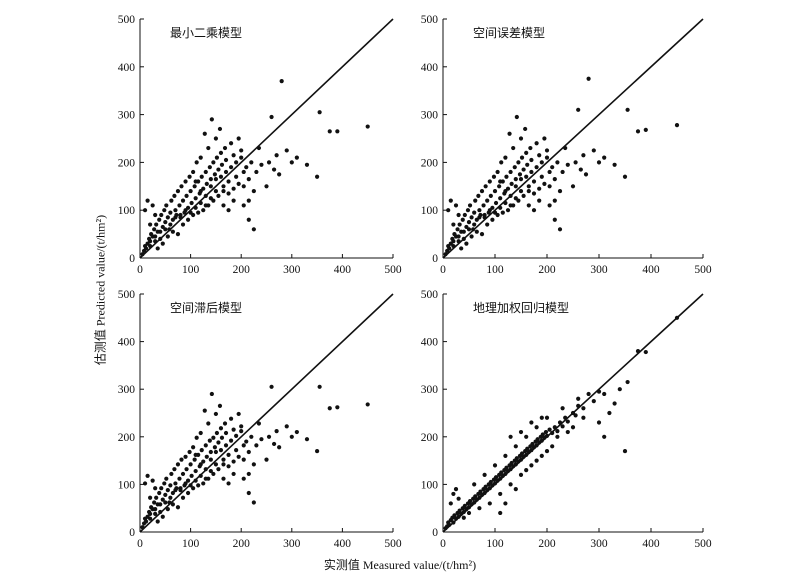  Describe the element at coordinates (127, 68) in the screenshot. I see `y-tick-label: 400` at that location.